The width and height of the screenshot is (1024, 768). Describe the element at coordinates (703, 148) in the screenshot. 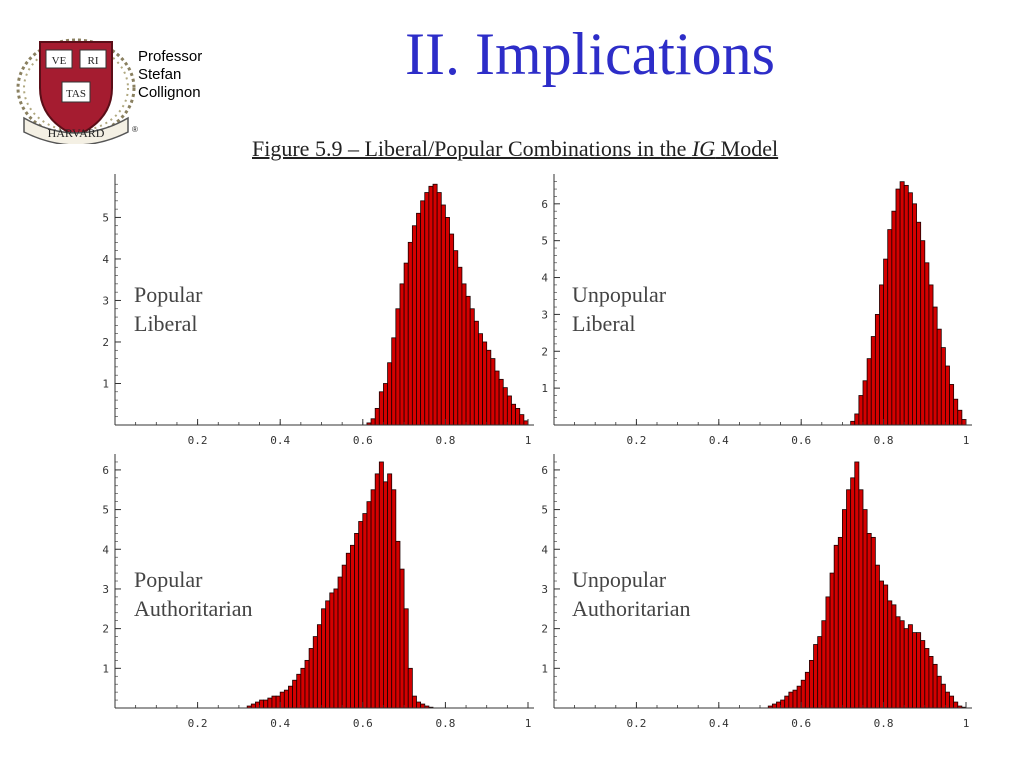

I see `caption-model-name: IG` at that location.